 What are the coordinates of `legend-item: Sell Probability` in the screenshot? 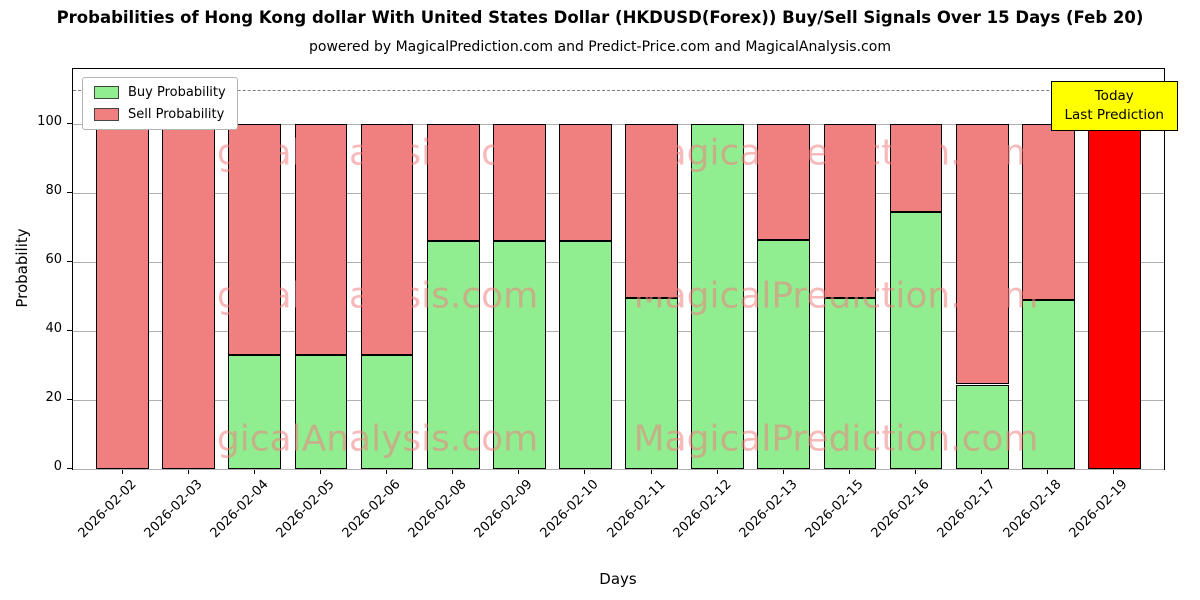 It's located at (160, 114).